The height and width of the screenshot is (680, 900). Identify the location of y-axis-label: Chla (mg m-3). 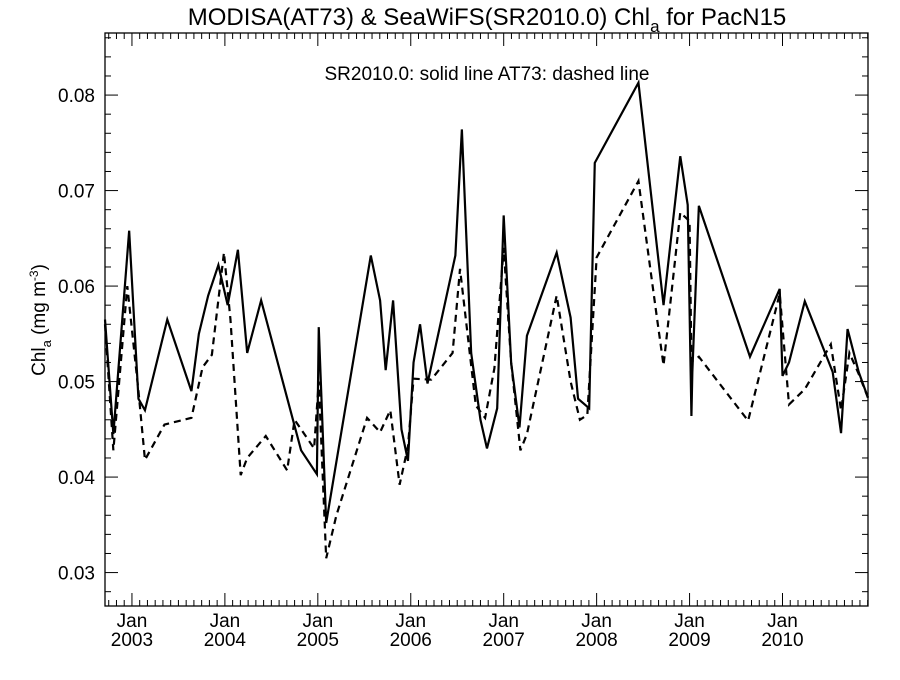
(40, 320).